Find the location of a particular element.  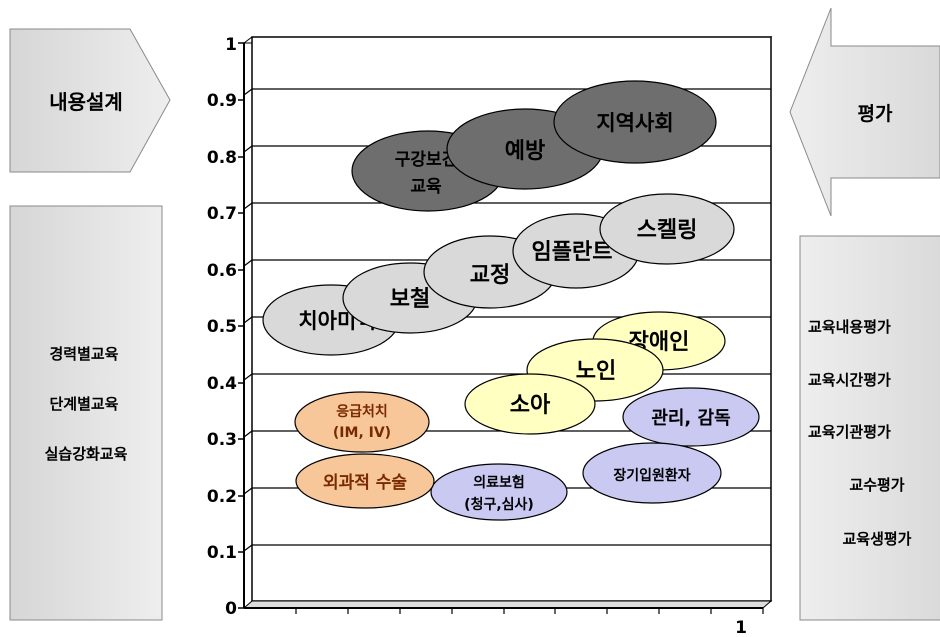

evaluation-item: 교육내용평가 is located at coordinates (849, 327).